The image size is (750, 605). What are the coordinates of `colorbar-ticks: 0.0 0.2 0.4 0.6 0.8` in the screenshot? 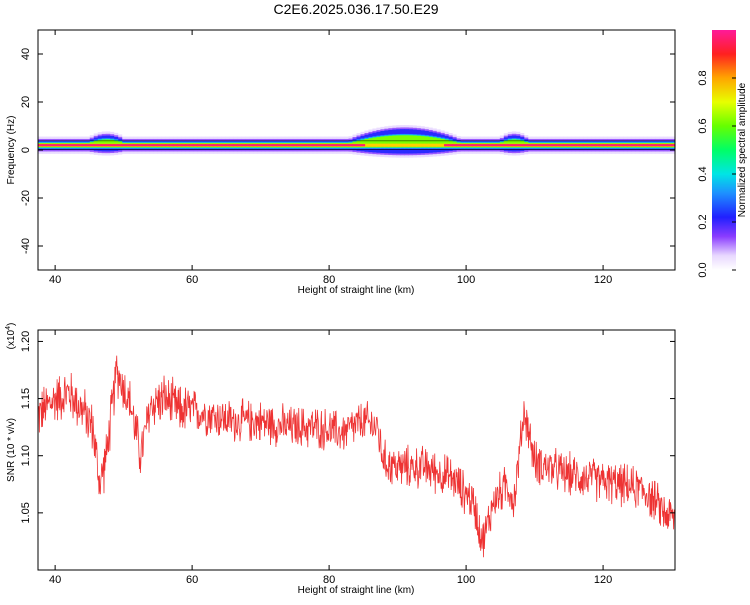 It's located at (716, 174).